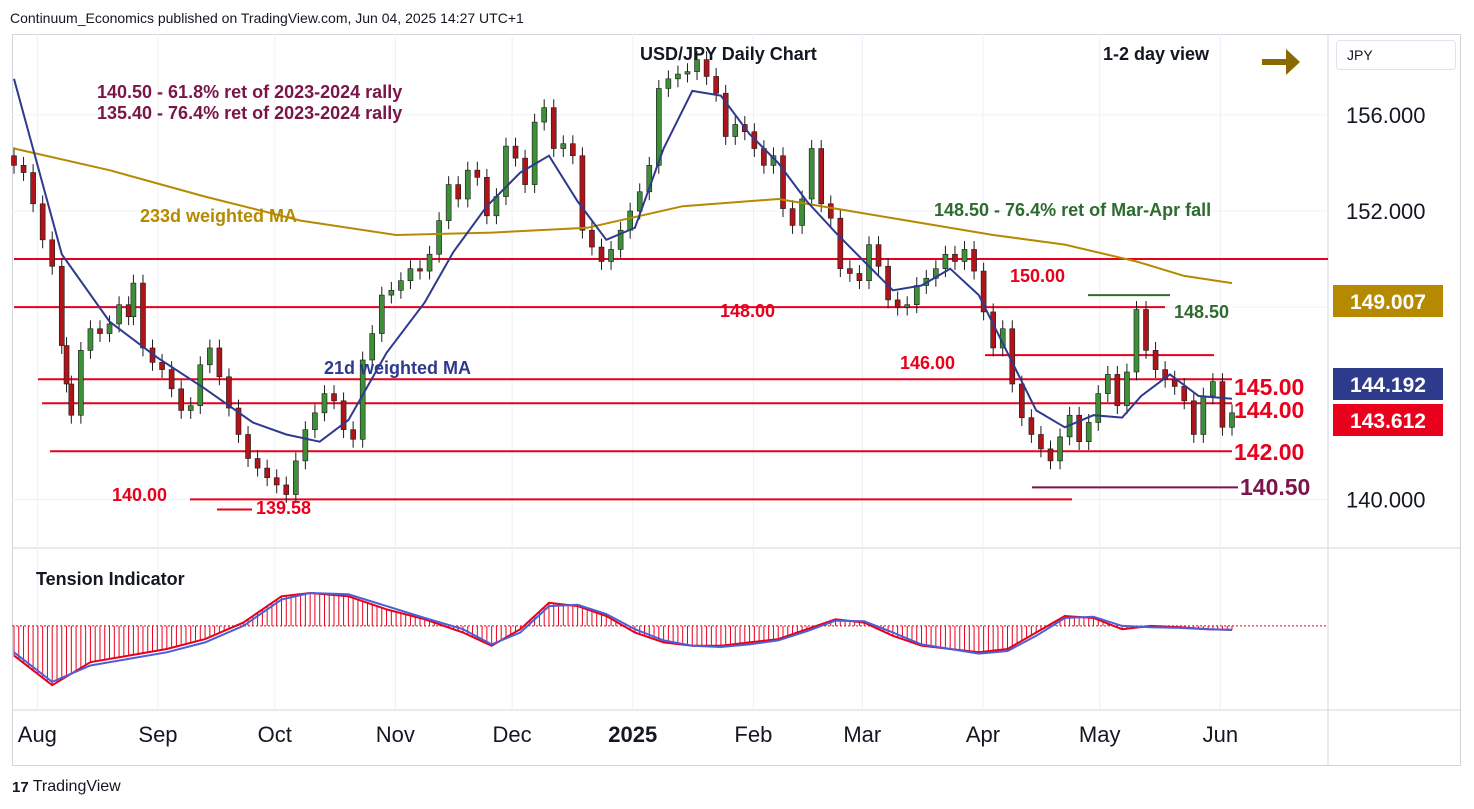 Image resolution: width=1474 pixels, height=809 pixels. What do you see at coordinates (157, 734) in the screenshot?
I see `x-tick-label: Sep` at bounding box center [157, 734].